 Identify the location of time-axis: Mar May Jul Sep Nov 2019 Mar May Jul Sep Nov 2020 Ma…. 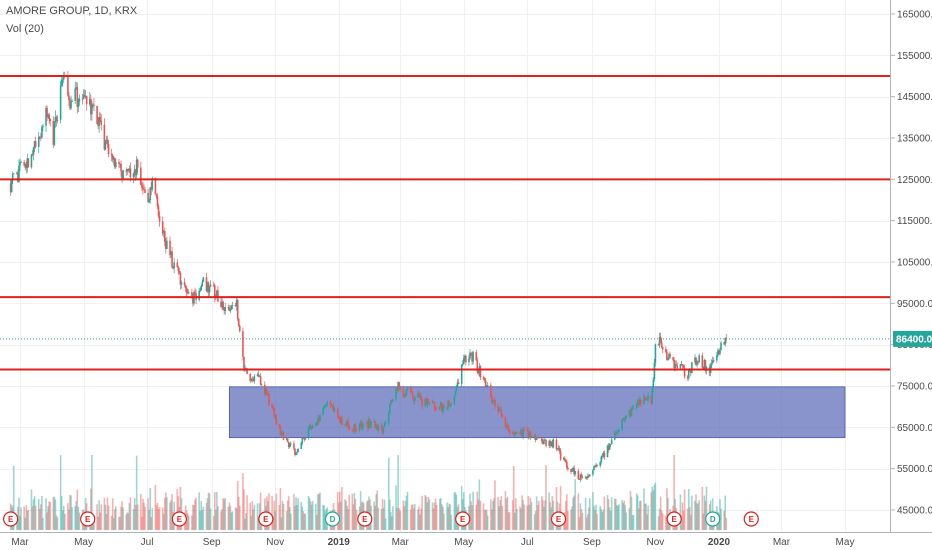
(432, 542).